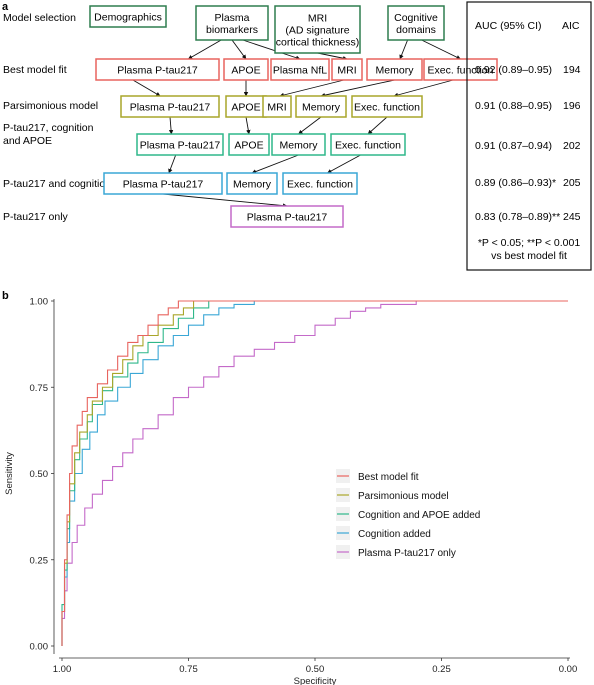  What do you see at coordinates (296, 123) in the screenshot?
I see `diagram-connectors` at bounding box center [296, 123].